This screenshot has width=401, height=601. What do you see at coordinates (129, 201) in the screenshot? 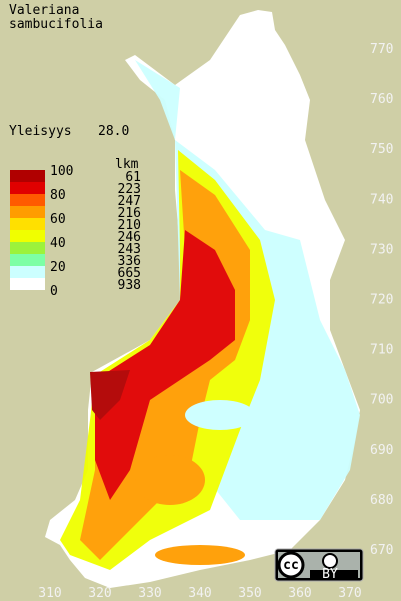
I see `legend-count: 247` at bounding box center [129, 201].